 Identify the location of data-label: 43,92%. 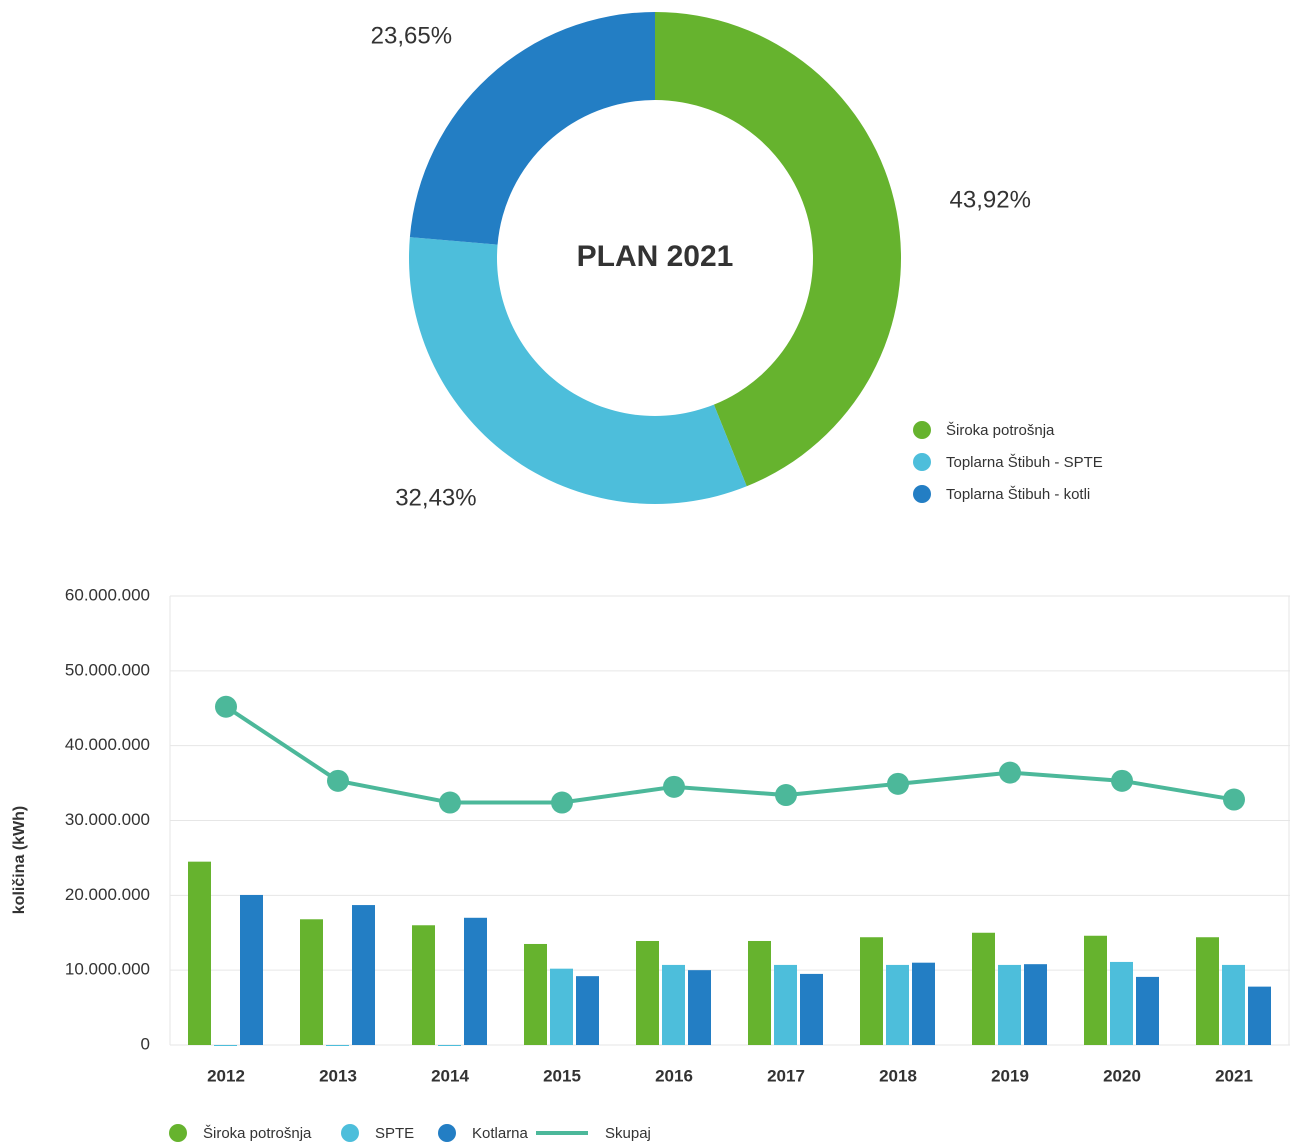
(990, 199).